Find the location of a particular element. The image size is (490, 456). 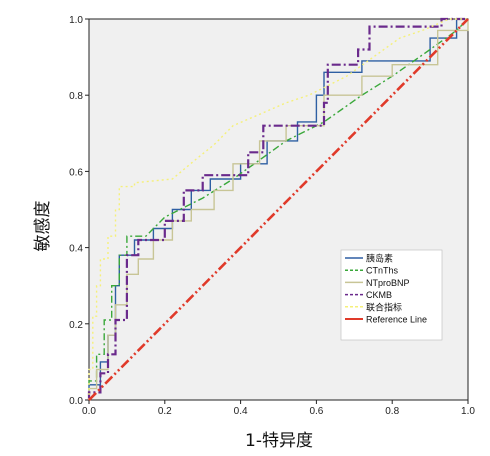

x-tick-label: 0.0 is located at coordinates (89, 411).